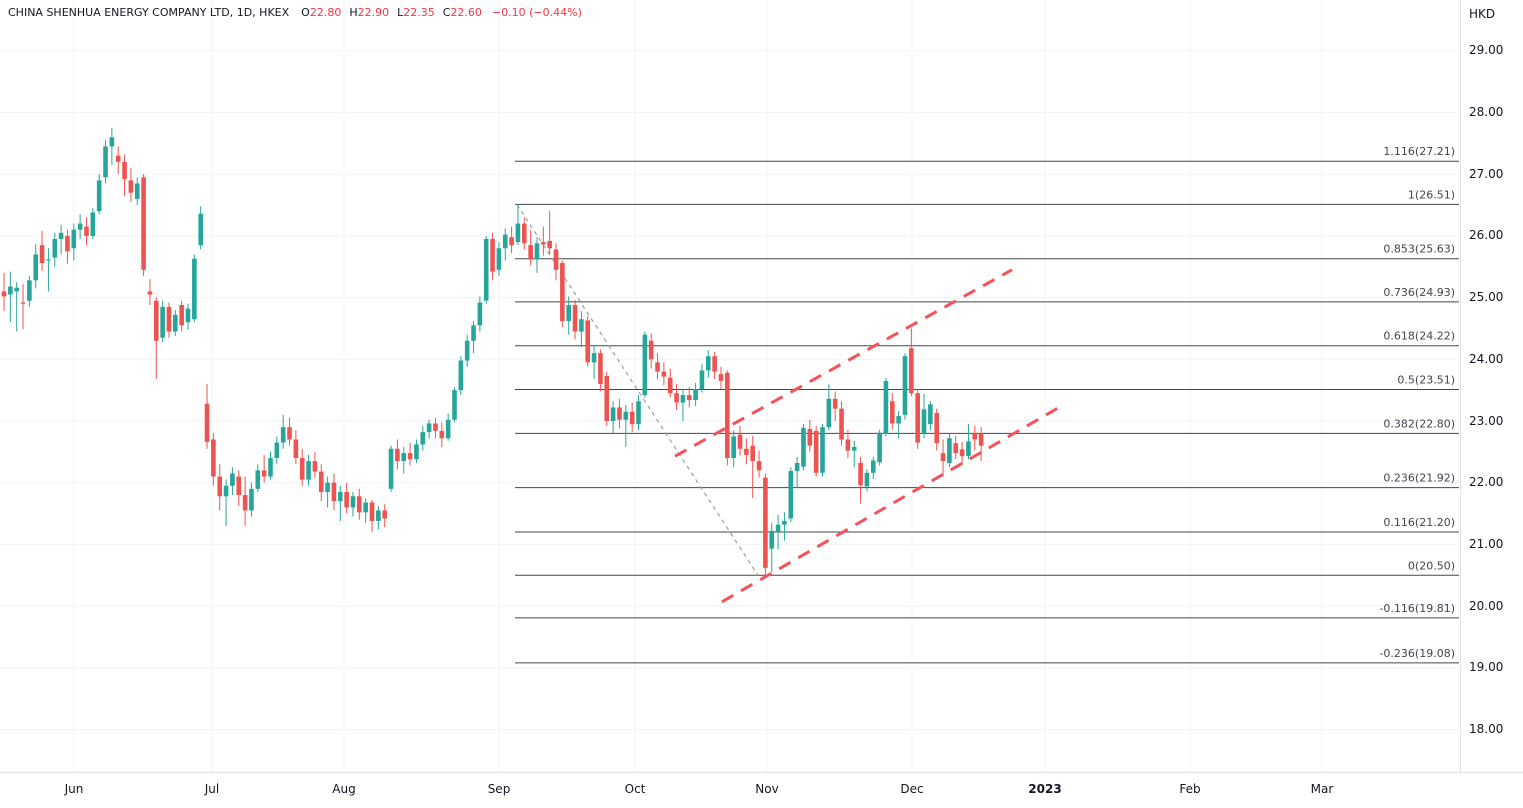 This screenshot has width=1523, height=808. What do you see at coordinates (1419, 151) in the screenshot?
I see `fib-label: 1.116(27.21)` at bounding box center [1419, 151].